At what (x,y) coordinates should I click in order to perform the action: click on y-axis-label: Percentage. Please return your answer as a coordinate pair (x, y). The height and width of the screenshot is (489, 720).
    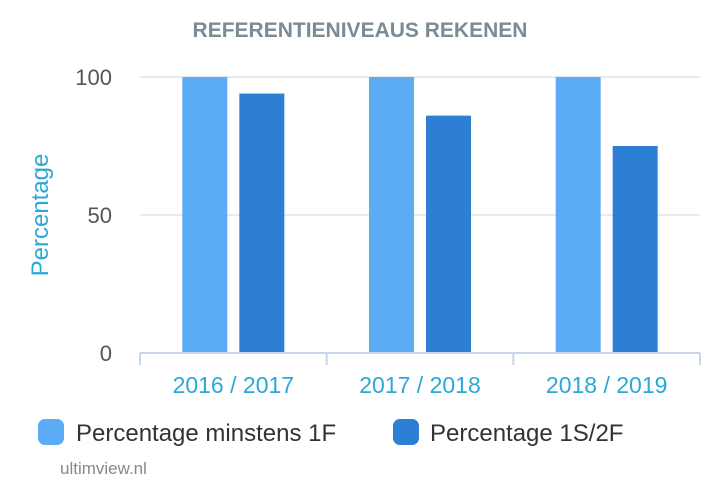
    Looking at the image, I should click on (40, 215).